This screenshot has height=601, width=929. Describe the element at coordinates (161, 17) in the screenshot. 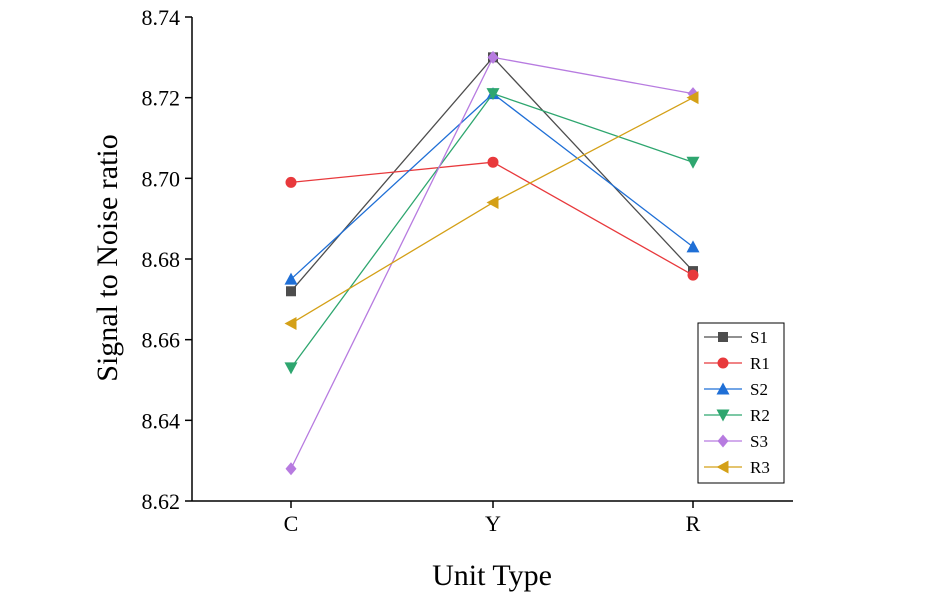

I see `y-tick-label: 8.74` at that location.